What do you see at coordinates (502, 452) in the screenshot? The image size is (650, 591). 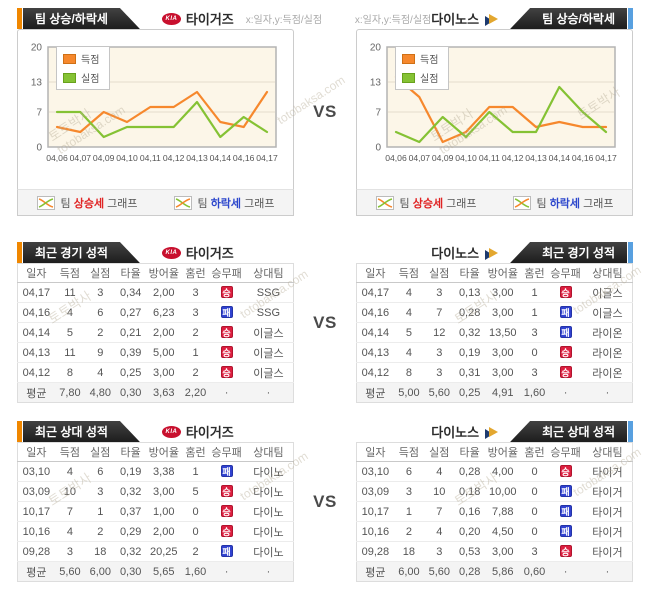 I see `column-header: 방어율` at bounding box center [502, 452].